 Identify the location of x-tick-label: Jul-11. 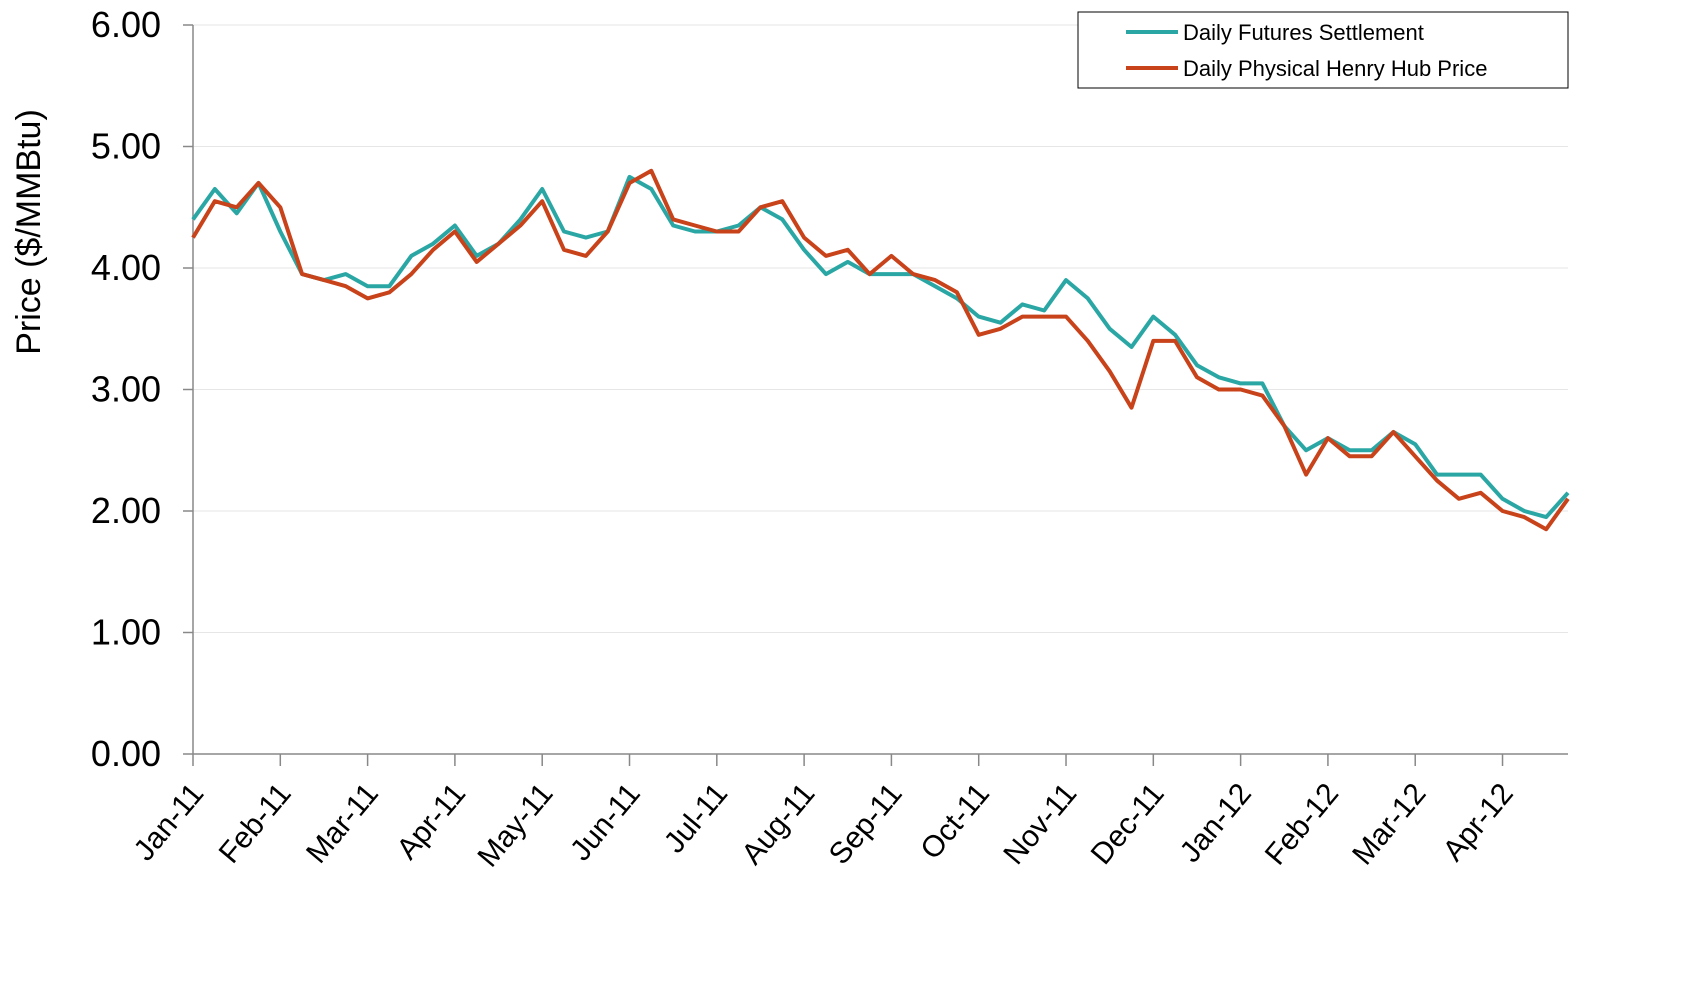
(696, 818).